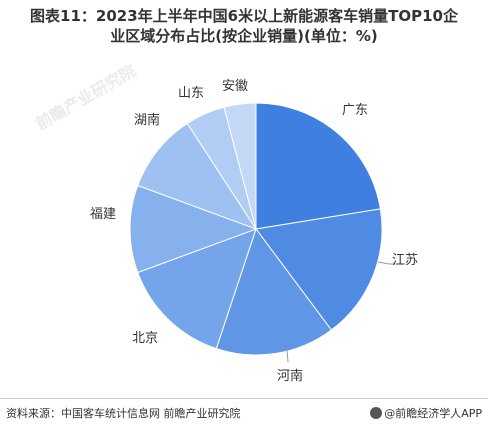 This screenshot has height=438, width=488. I want to click on slice-label-7: 山东, so click(191, 93).